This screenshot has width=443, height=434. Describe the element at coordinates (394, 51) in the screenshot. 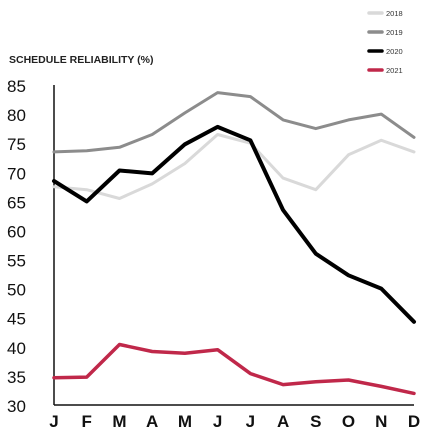

I see `legend-label-2020: 2020` at that location.